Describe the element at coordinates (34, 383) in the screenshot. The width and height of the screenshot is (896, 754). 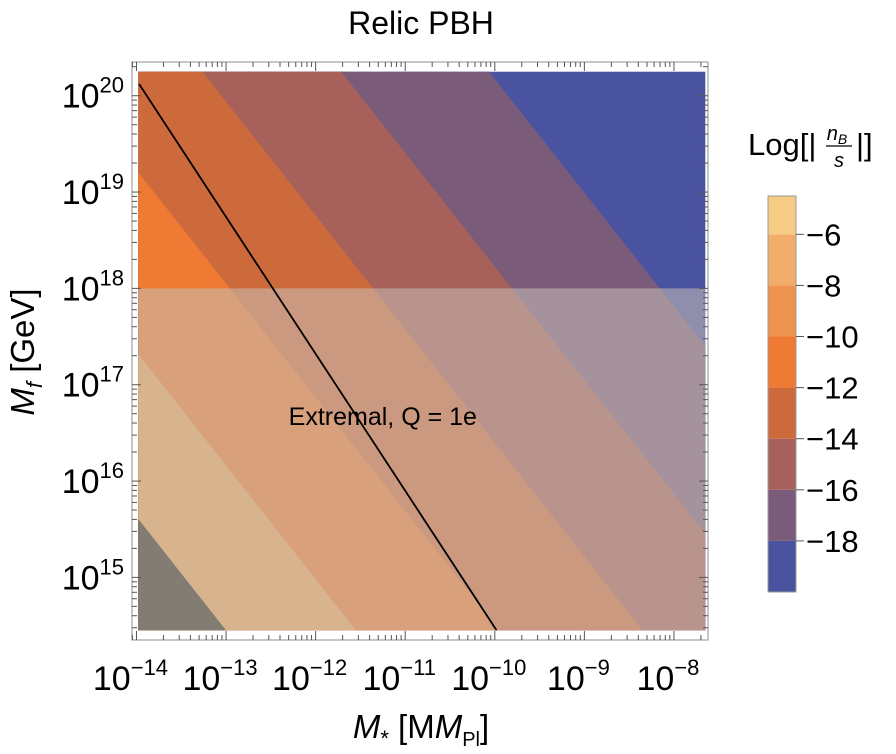
I see `y-axis-symbol-sub: f` at that location.